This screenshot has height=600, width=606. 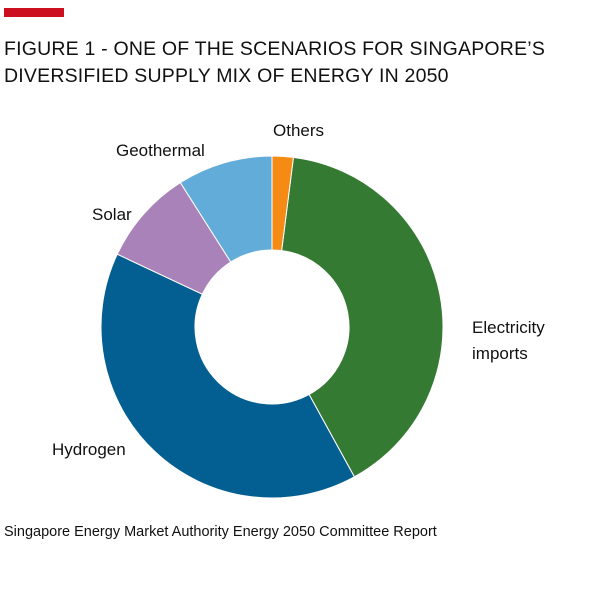 What do you see at coordinates (362, 317) in the screenshot?
I see `slice-electricity-imports` at bounding box center [362, 317].